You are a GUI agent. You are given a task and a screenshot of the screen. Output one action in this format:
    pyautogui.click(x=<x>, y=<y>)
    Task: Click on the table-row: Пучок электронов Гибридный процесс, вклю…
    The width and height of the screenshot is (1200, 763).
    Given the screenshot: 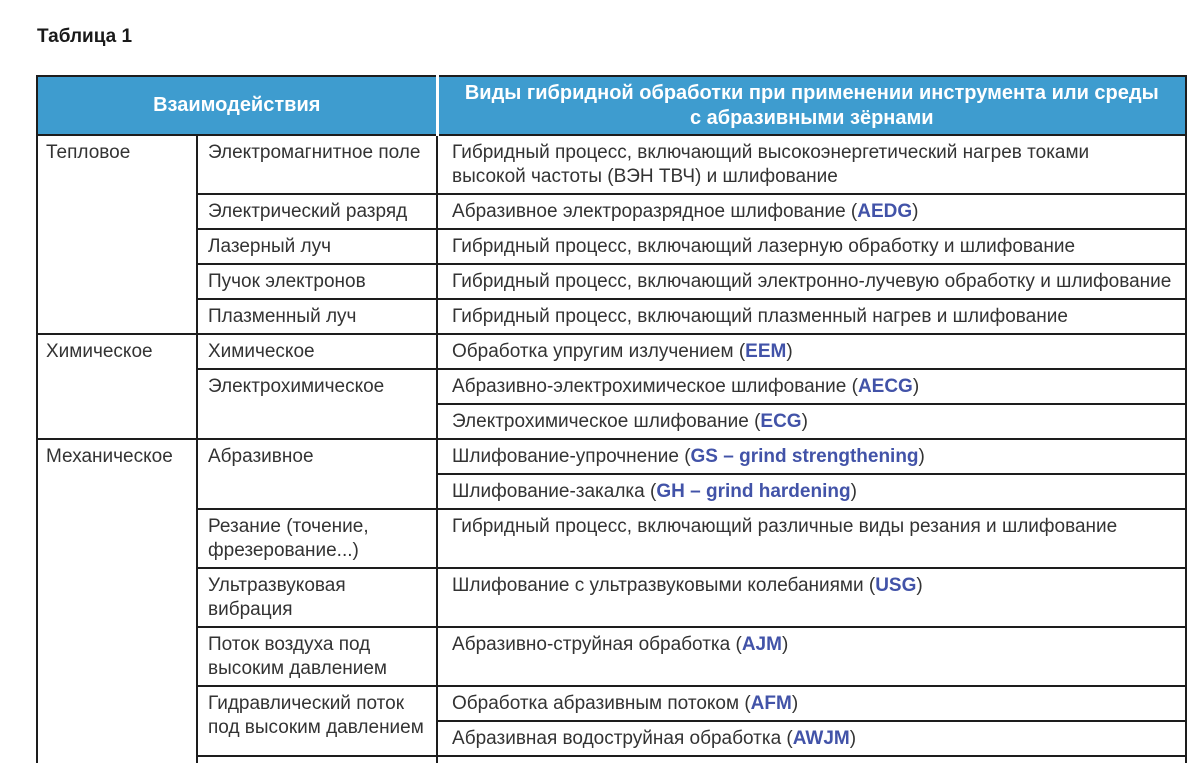 What is the action you would take?
    pyautogui.click(x=612, y=281)
    